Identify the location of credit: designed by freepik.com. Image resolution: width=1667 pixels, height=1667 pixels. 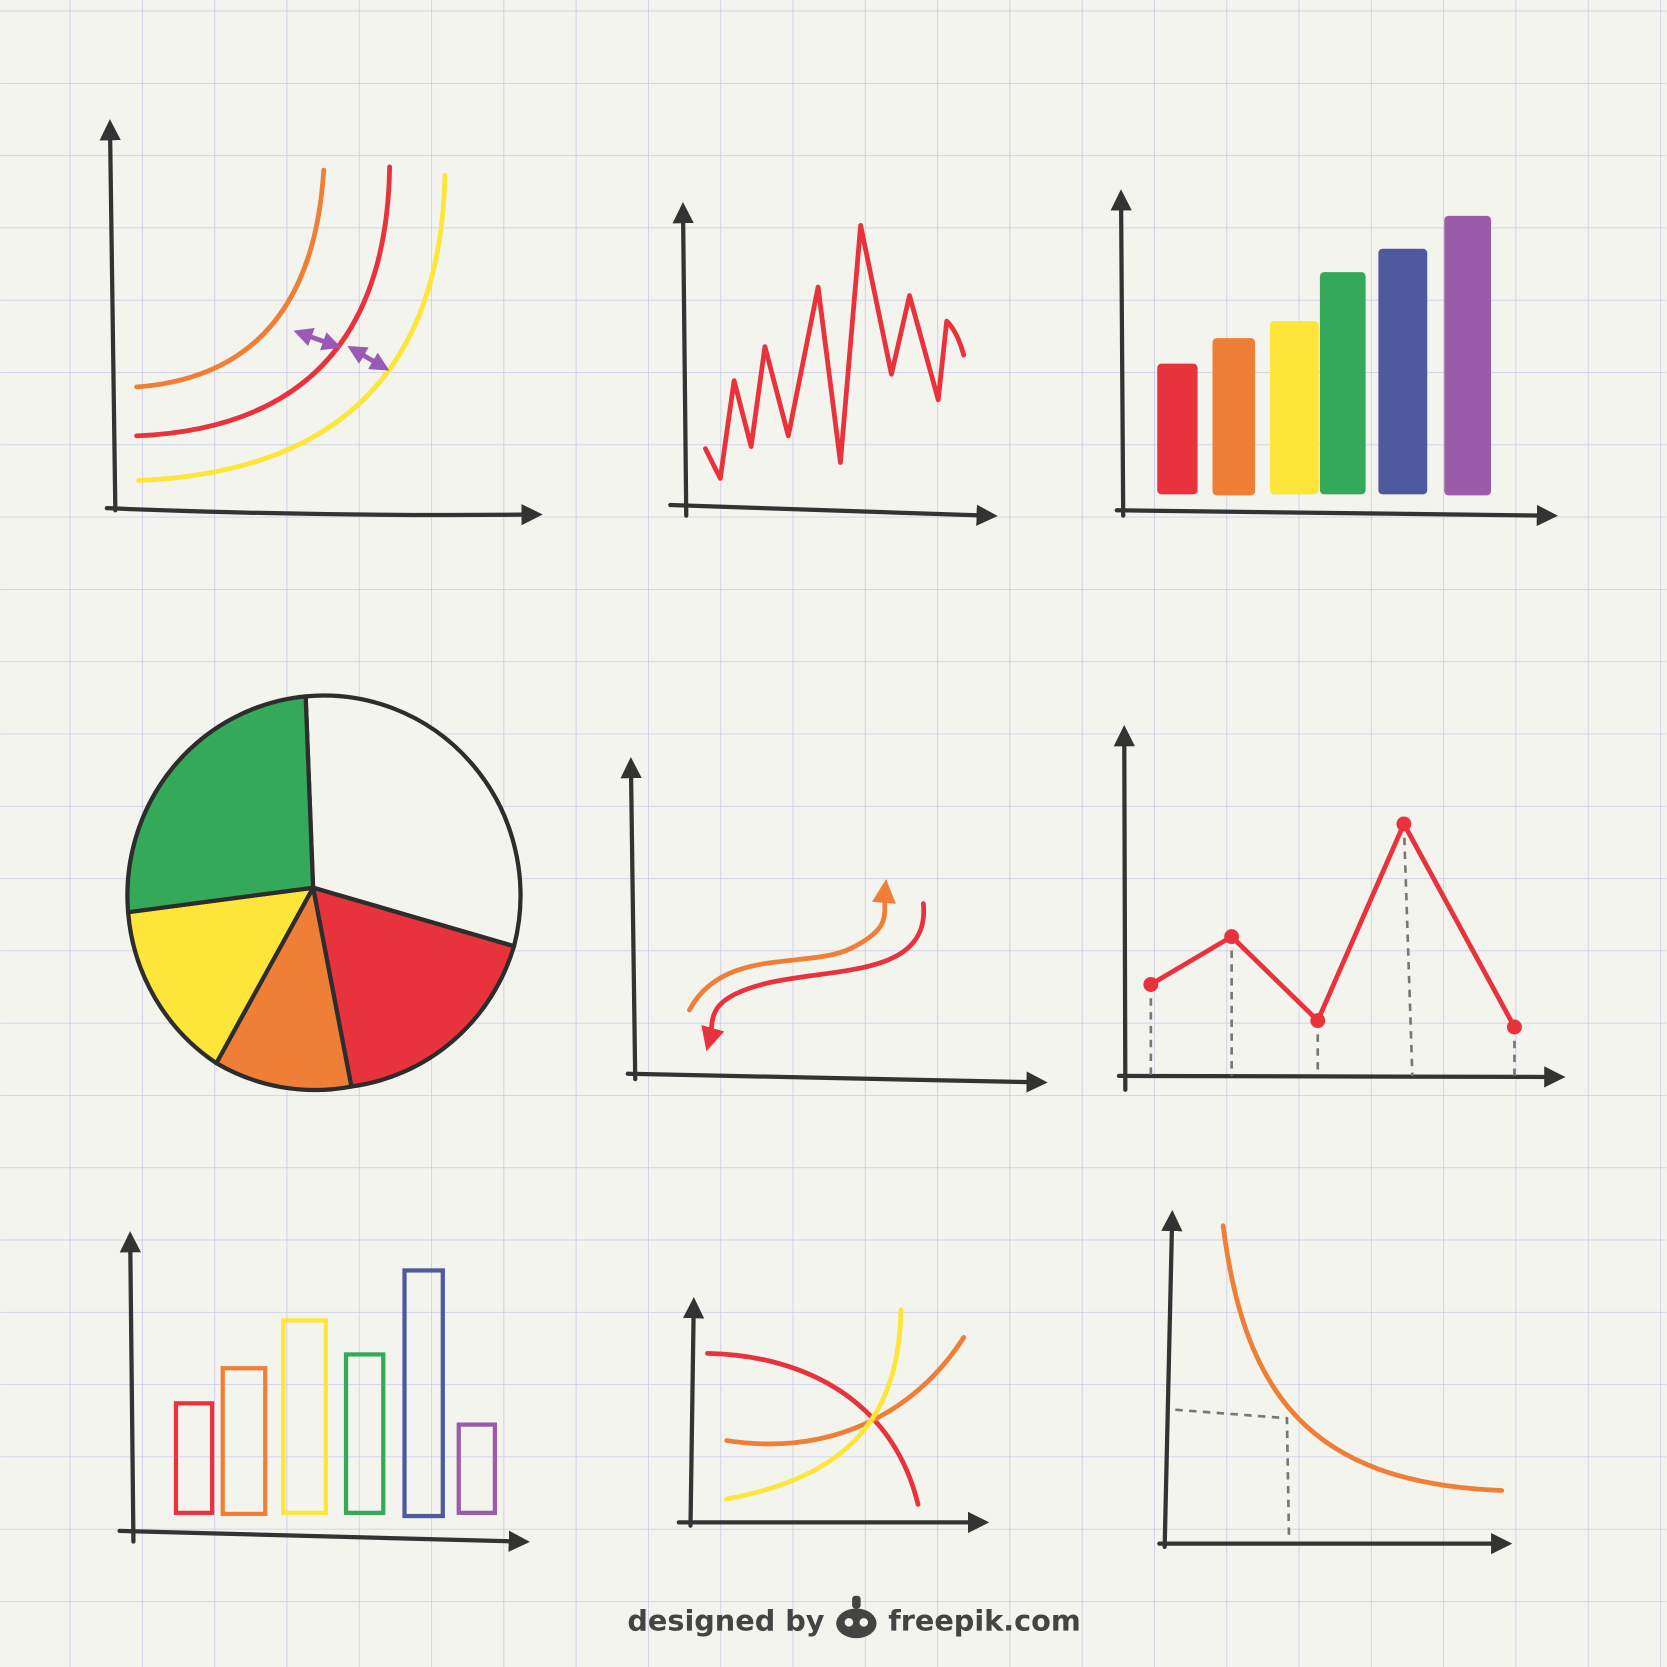
(854, 1617).